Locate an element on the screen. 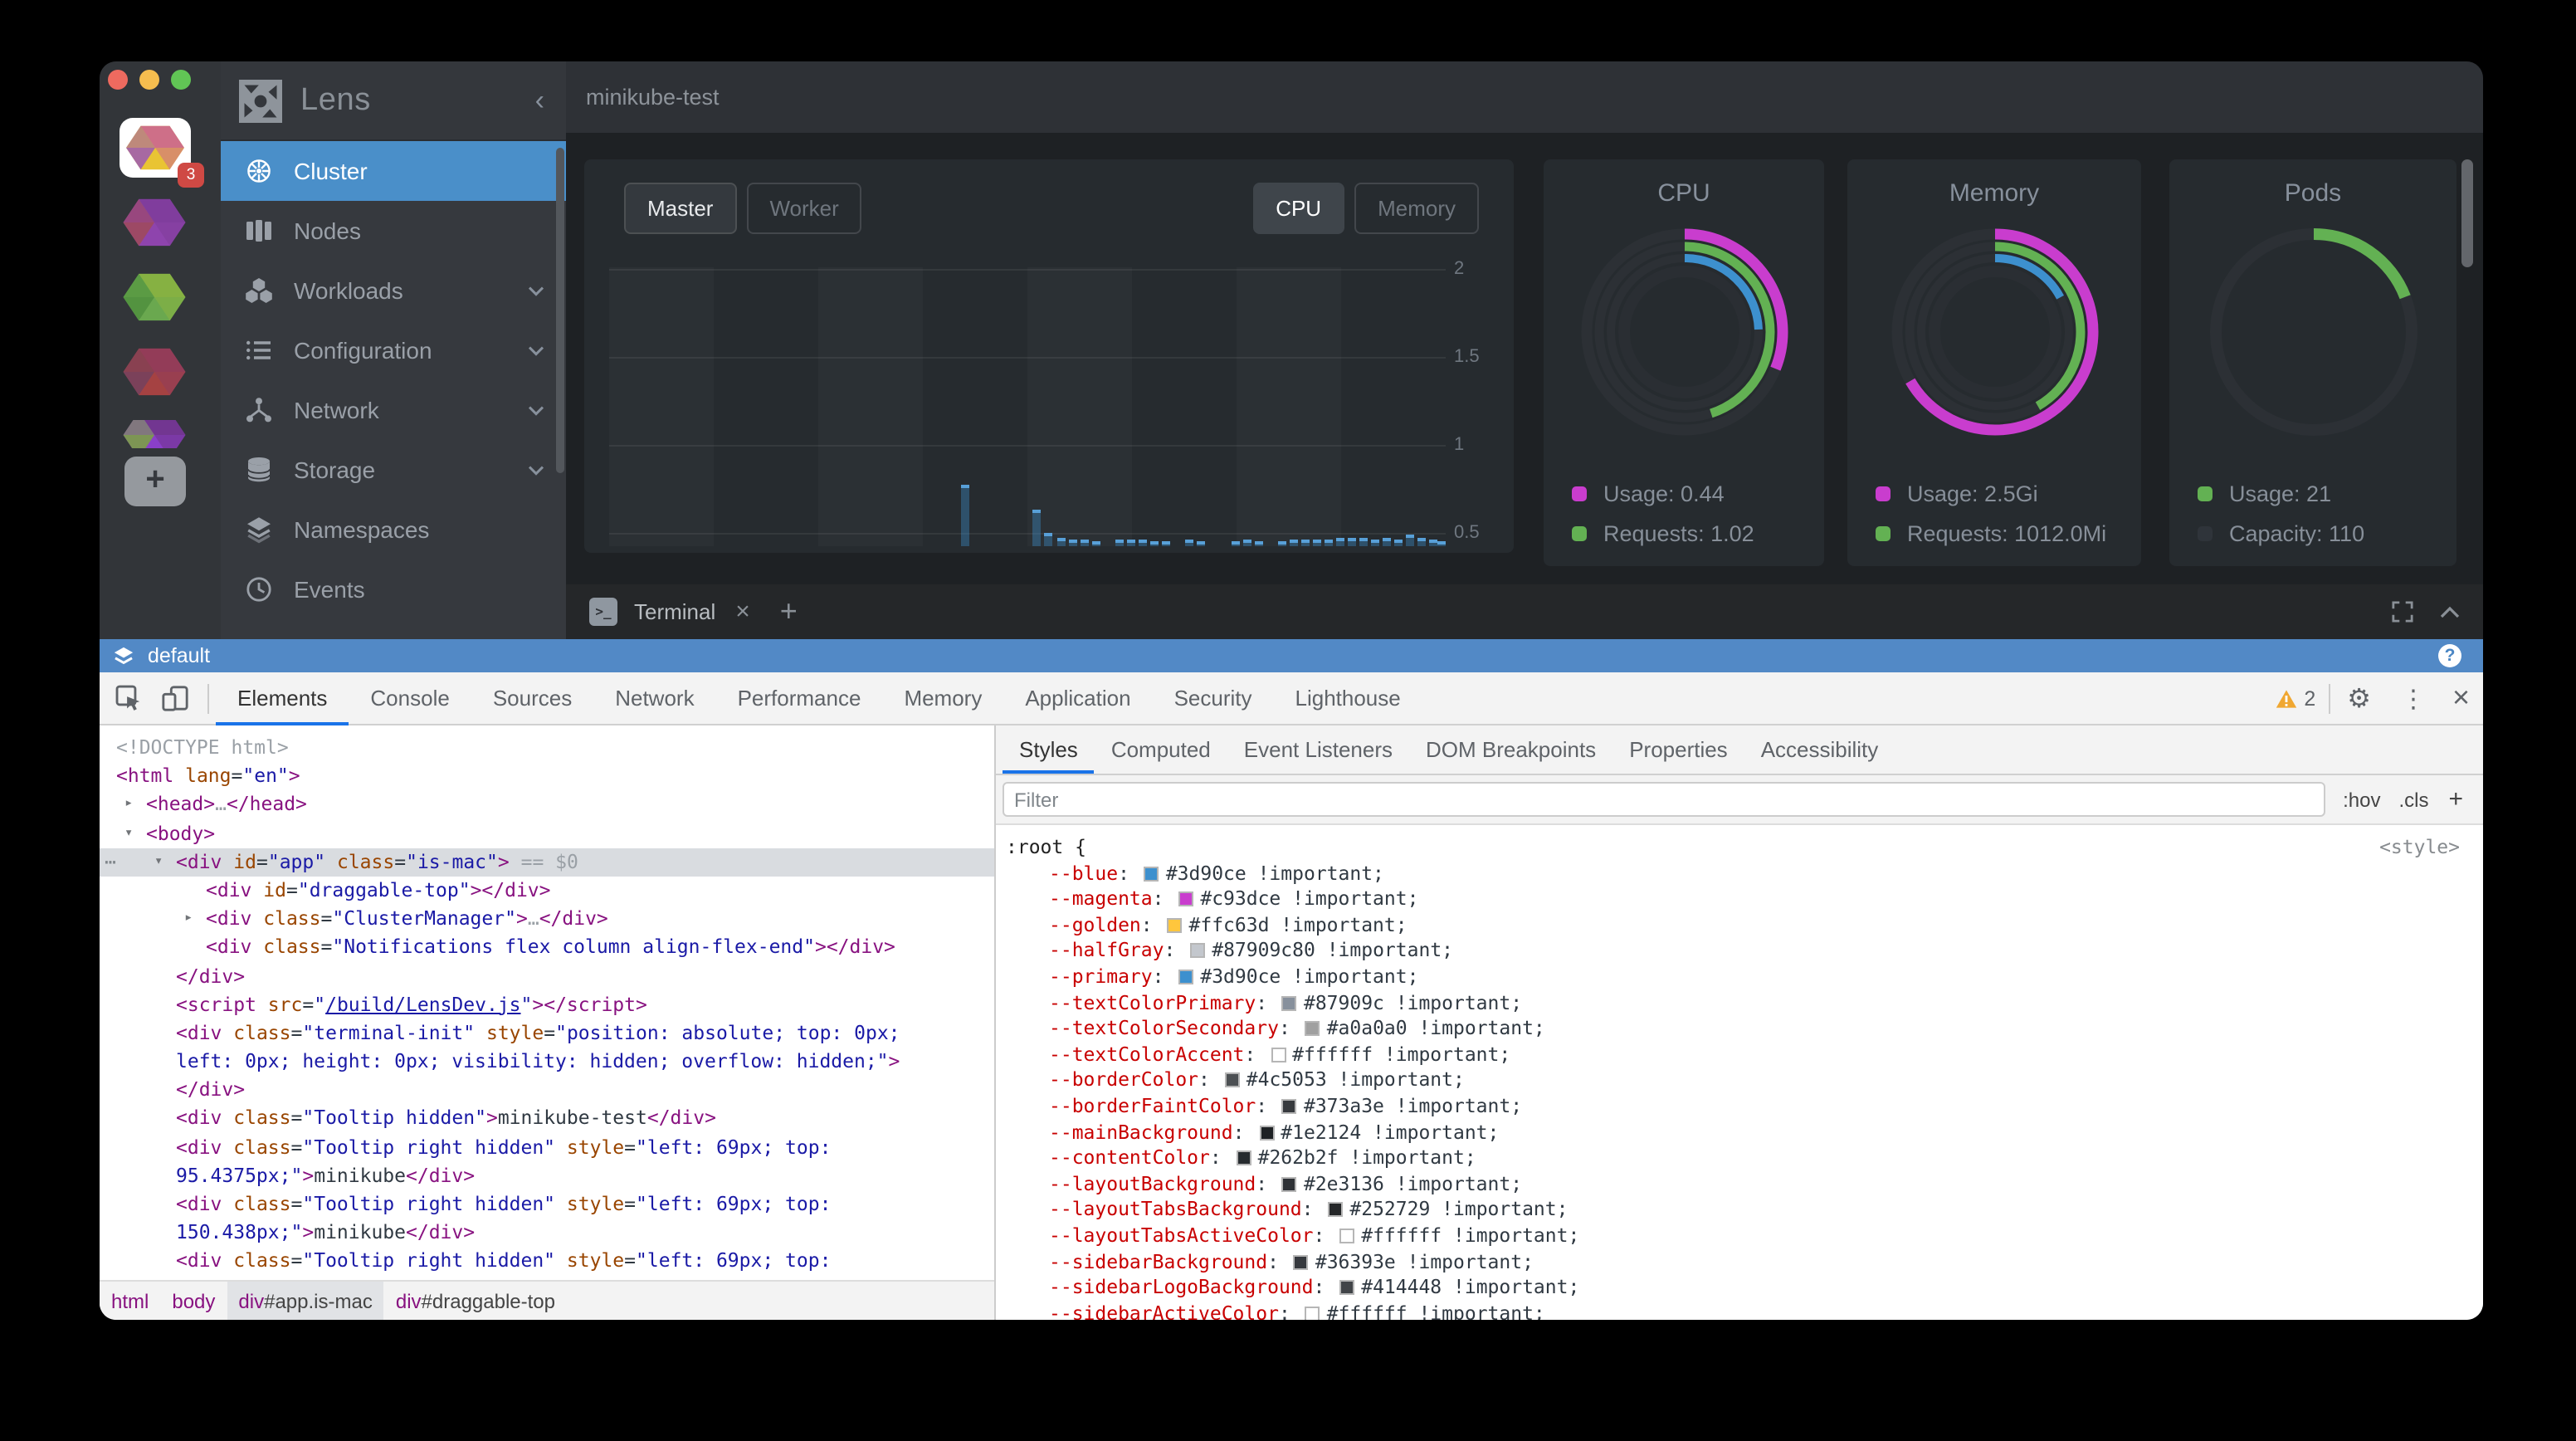 This screenshot has height=1441, width=2576. css-variable-halfGray: --halfGray: #87909c80 !important; is located at coordinates (1252, 950).